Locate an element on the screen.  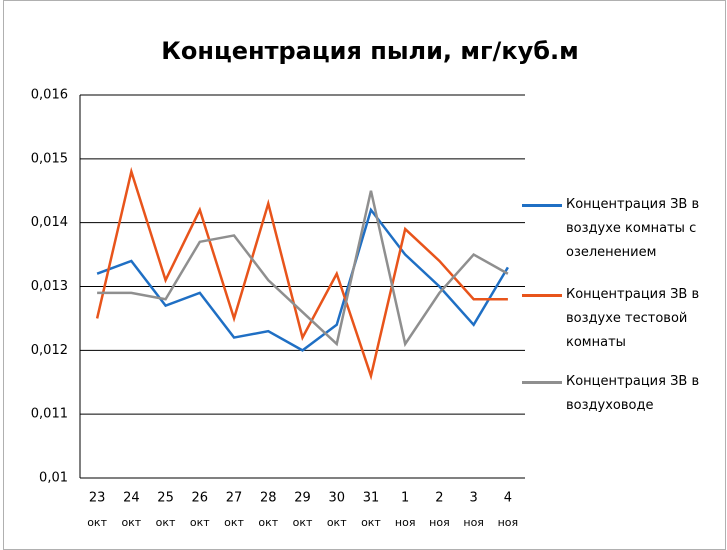
series-line is located at coordinates (302, 279).